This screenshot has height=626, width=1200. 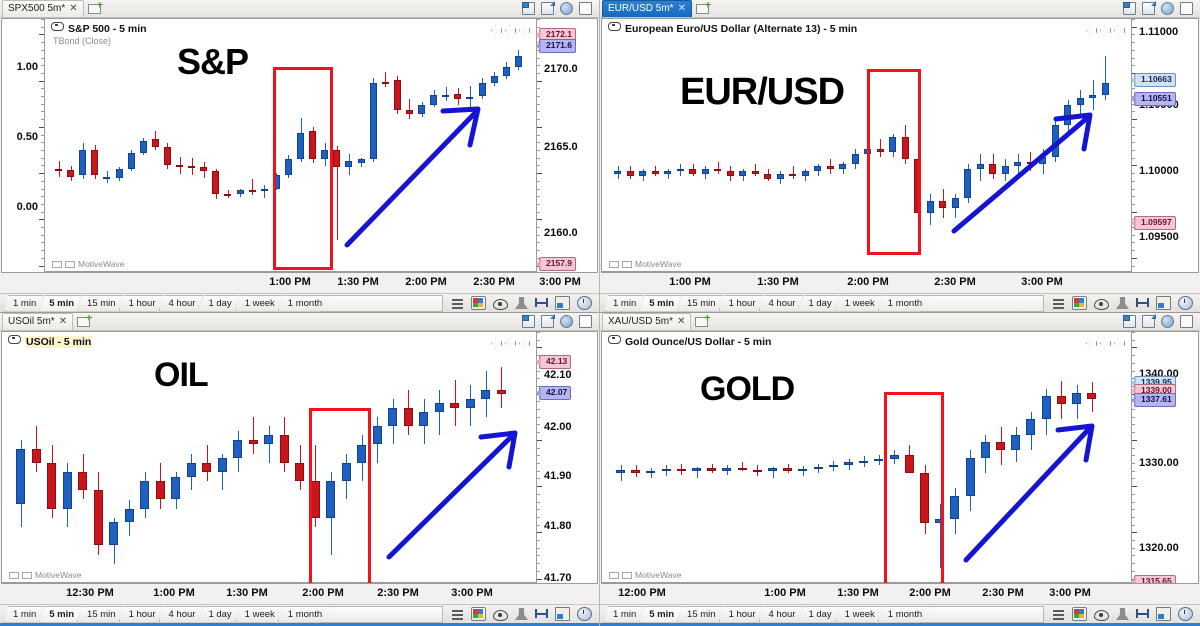 I want to click on document-tab-usoil: USOil 5m* ✕, so click(x=38, y=321).